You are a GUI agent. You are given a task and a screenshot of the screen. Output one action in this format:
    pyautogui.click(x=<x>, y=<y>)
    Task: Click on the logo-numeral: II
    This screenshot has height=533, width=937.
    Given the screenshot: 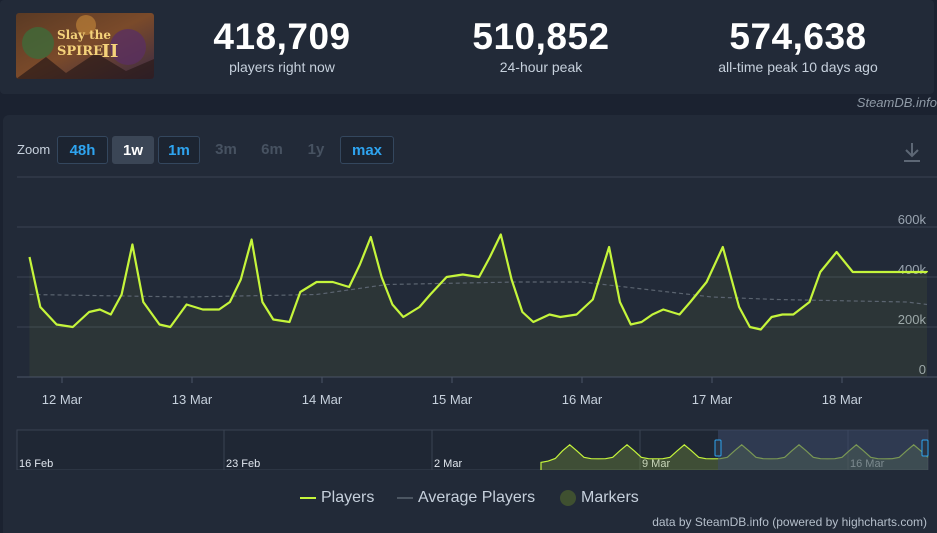 What is the action you would take?
    pyautogui.click(x=110, y=51)
    